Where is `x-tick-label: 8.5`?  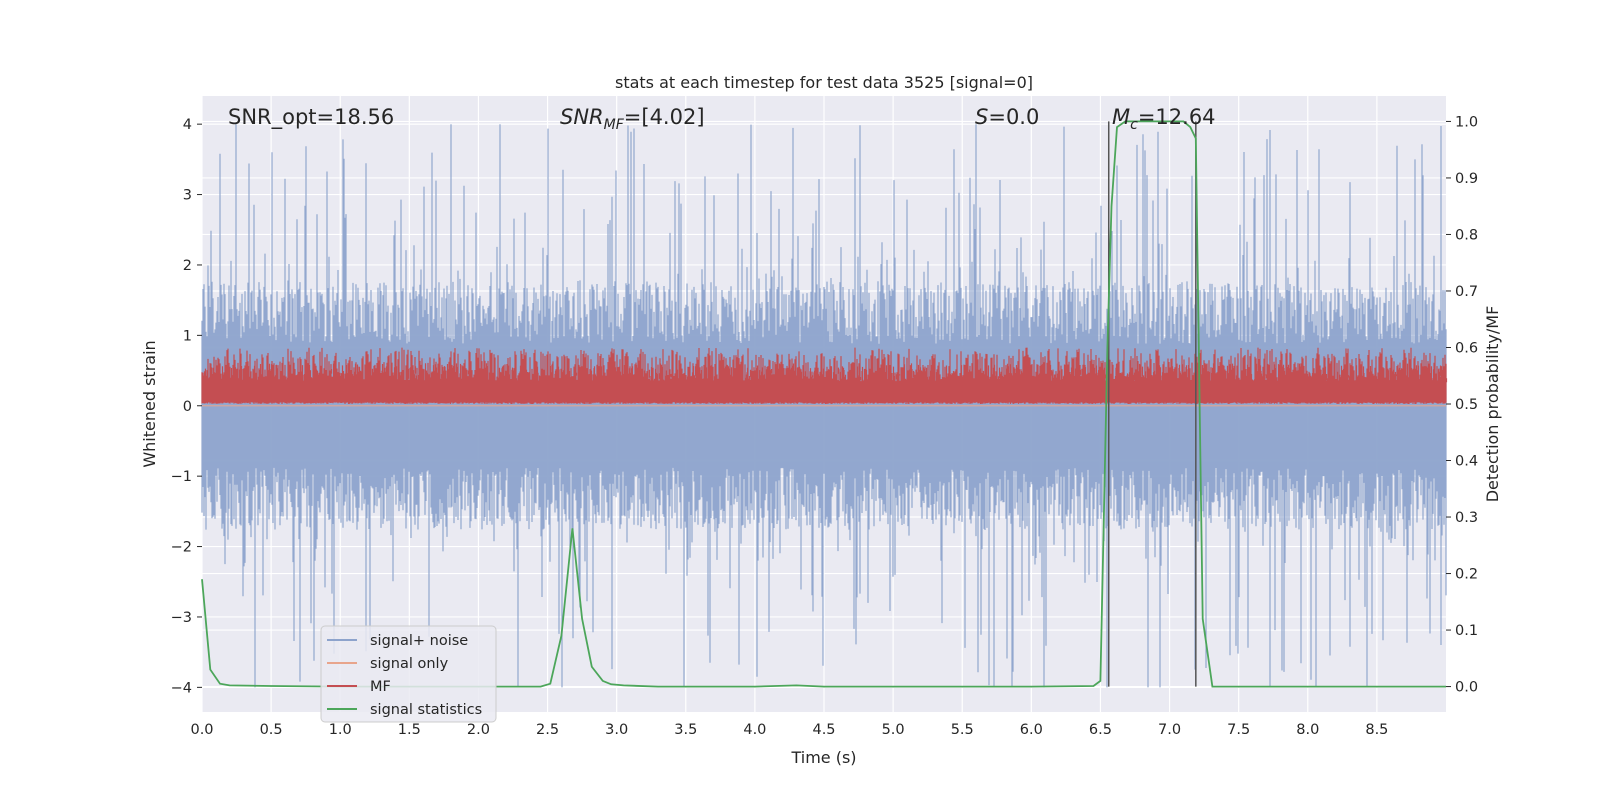
x-tick-label: 8.5 is located at coordinates (1376, 730).